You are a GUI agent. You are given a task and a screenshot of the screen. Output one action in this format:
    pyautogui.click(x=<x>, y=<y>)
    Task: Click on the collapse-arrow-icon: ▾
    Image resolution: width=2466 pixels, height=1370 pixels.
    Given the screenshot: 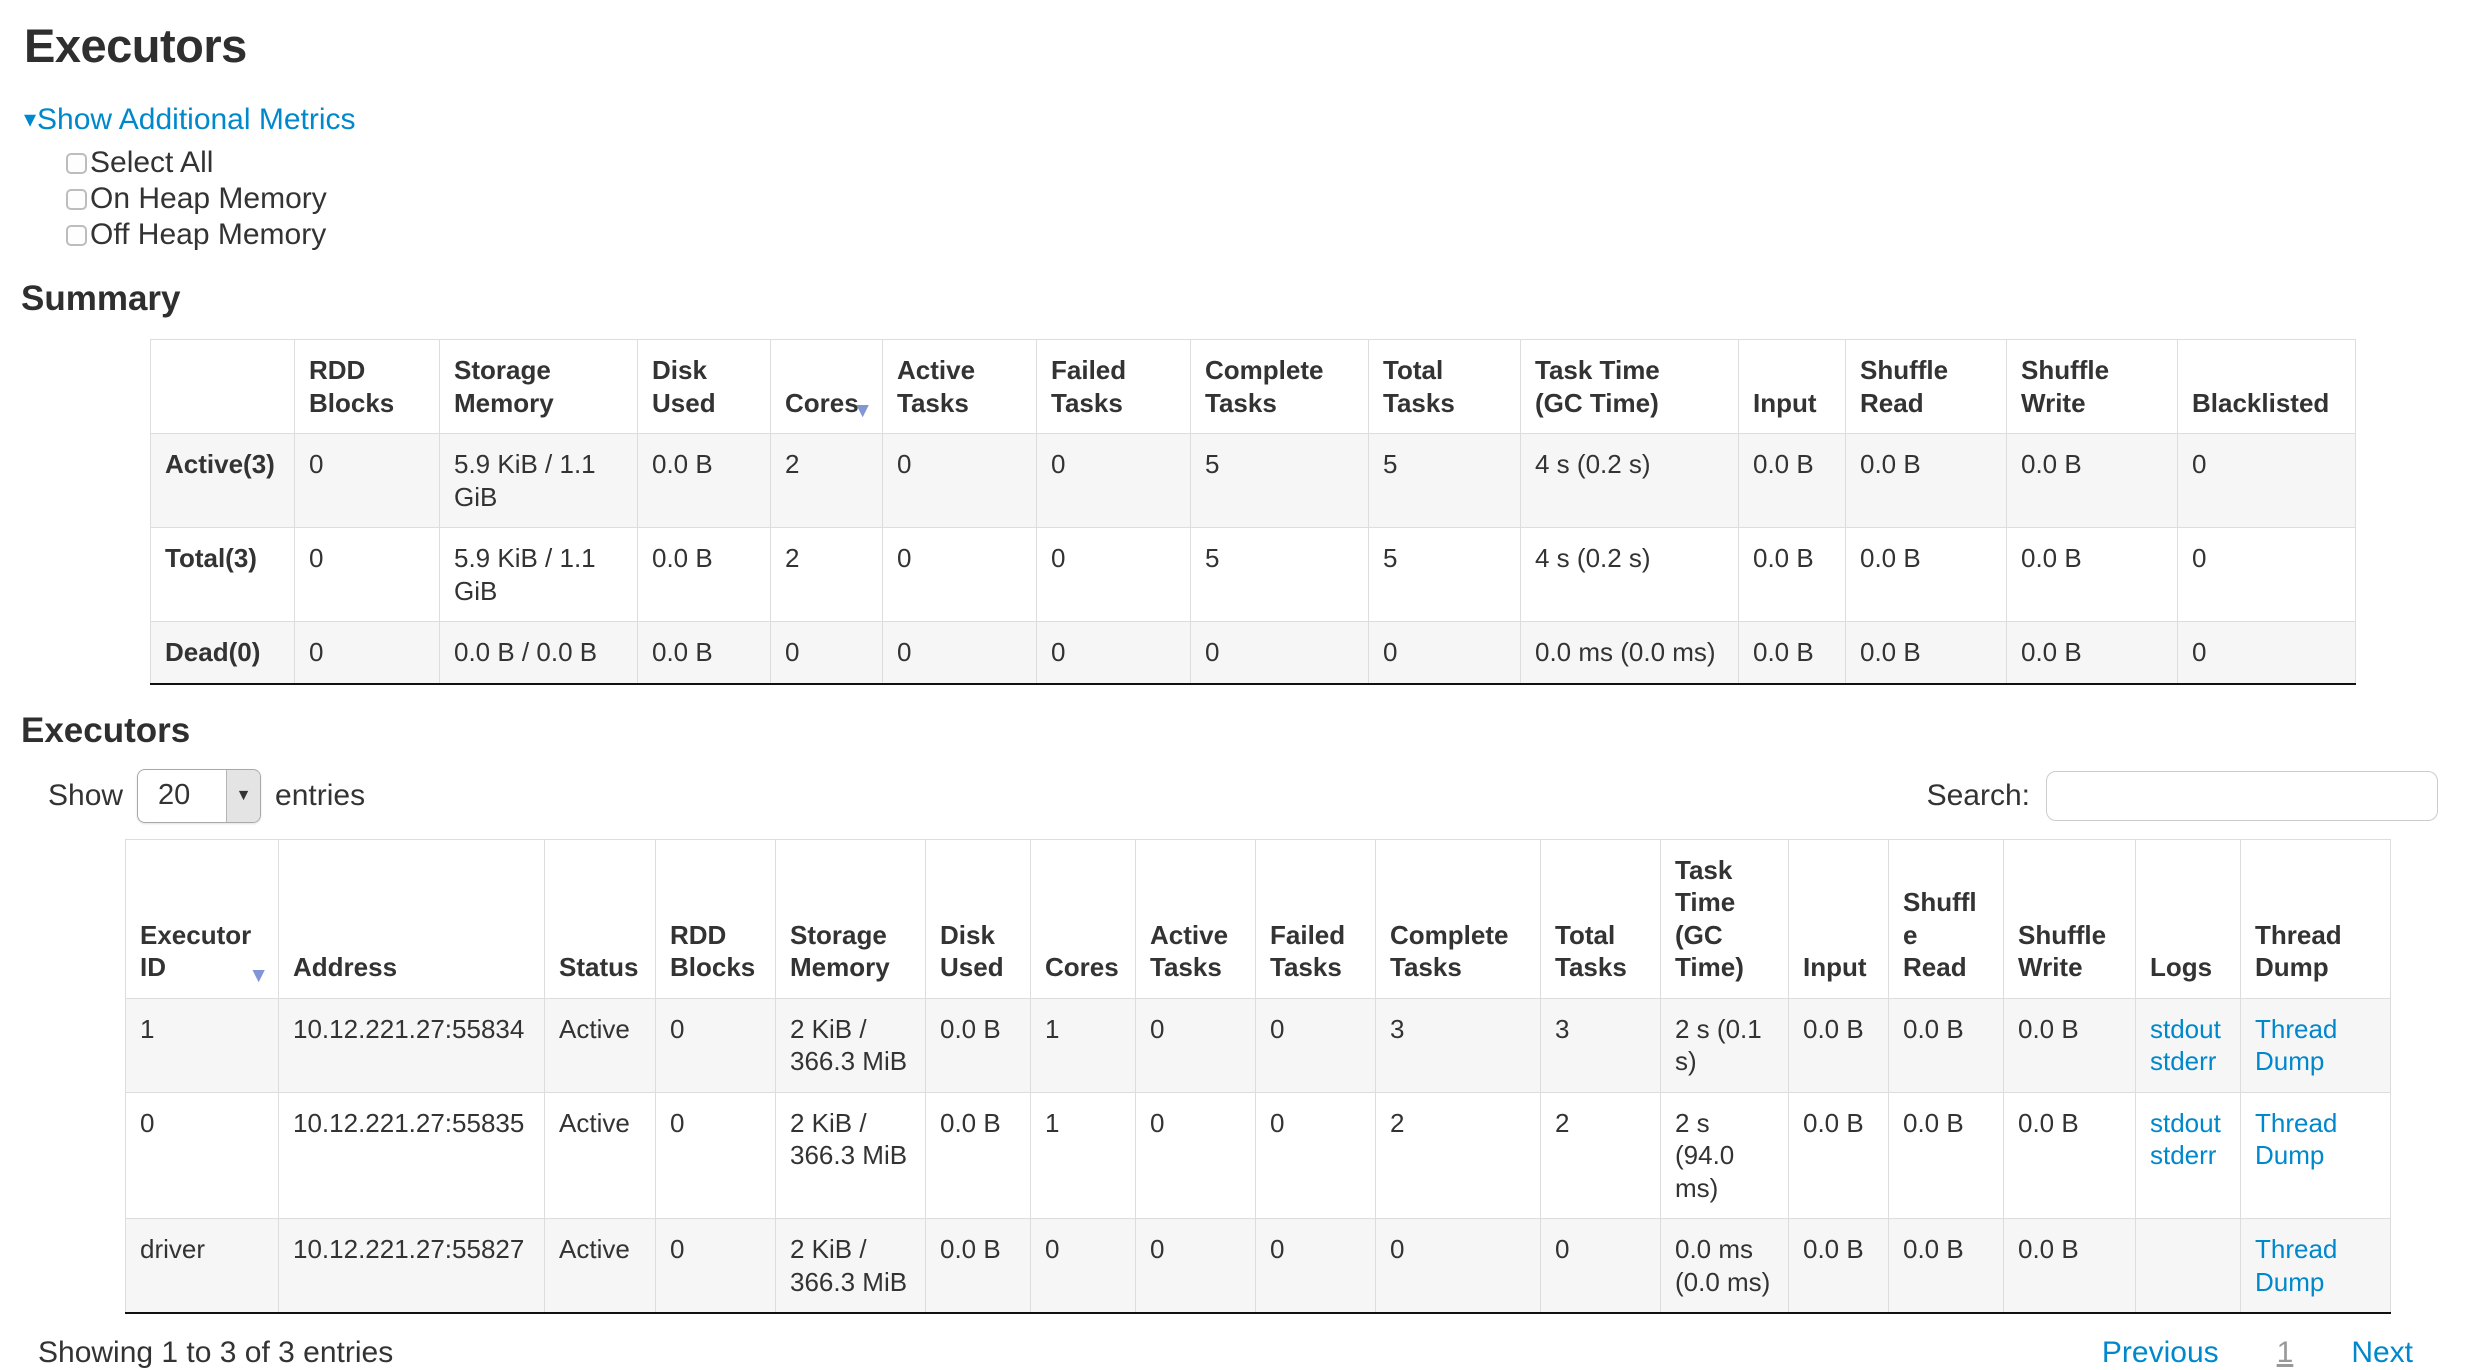 What is the action you would take?
    pyautogui.click(x=30, y=119)
    